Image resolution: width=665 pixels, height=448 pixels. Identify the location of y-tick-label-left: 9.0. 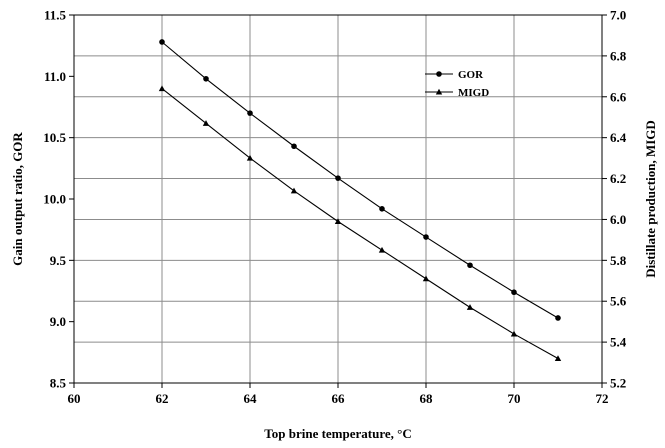
(58, 321).